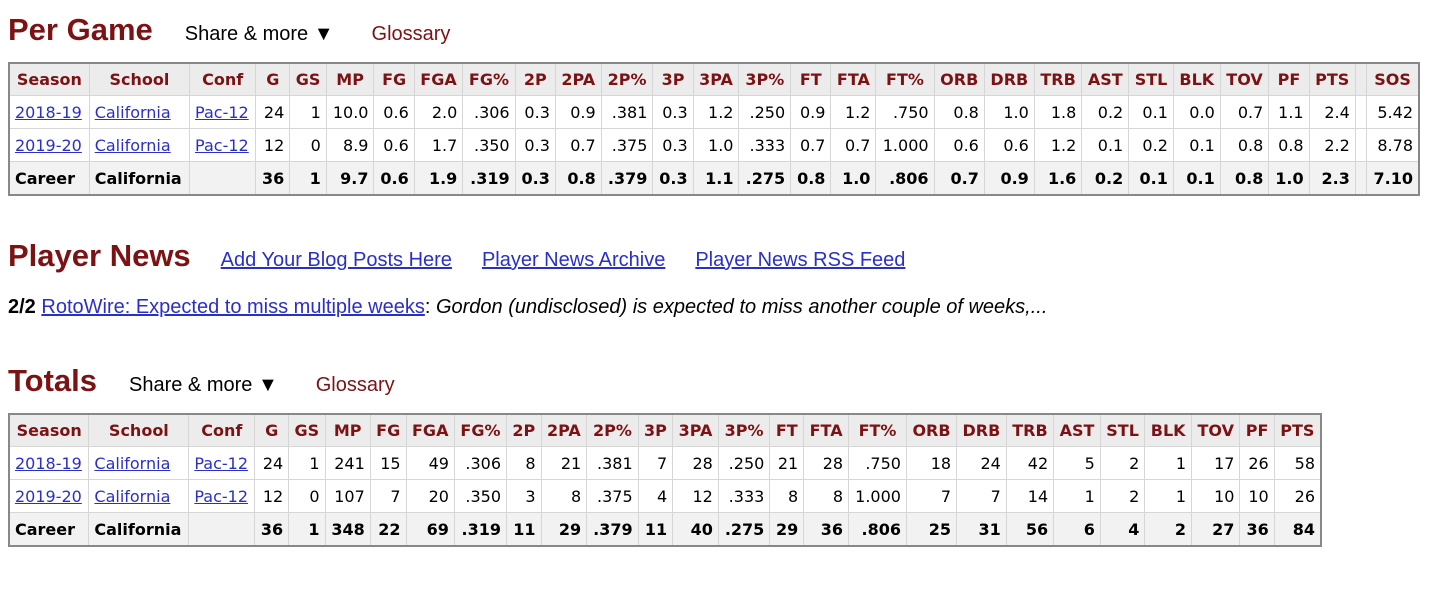 The image size is (1456, 597). What do you see at coordinates (350, 79) in the screenshot?
I see `per-game-col-header: MP` at bounding box center [350, 79].